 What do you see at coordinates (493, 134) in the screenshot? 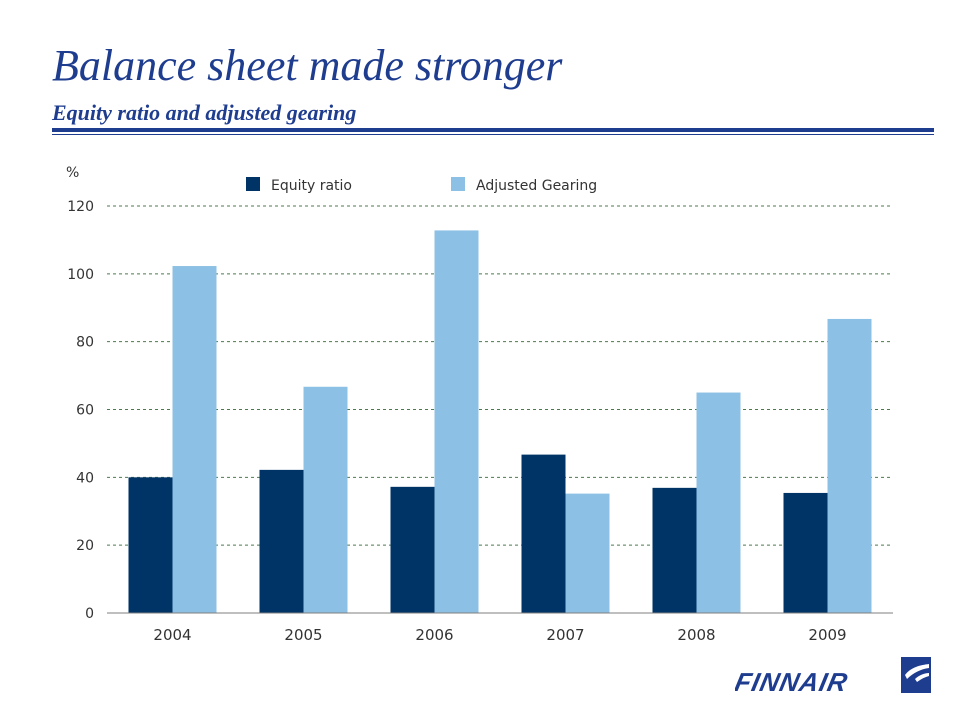
I see `title-divider-thin` at bounding box center [493, 134].